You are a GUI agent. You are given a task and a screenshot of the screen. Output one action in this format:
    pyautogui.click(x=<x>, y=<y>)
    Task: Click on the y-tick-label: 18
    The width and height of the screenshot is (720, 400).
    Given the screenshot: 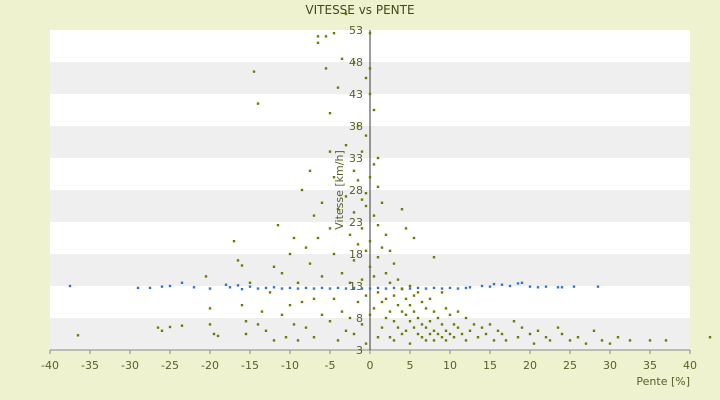 What is the action you would take?
    pyautogui.click(x=356, y=254)
    